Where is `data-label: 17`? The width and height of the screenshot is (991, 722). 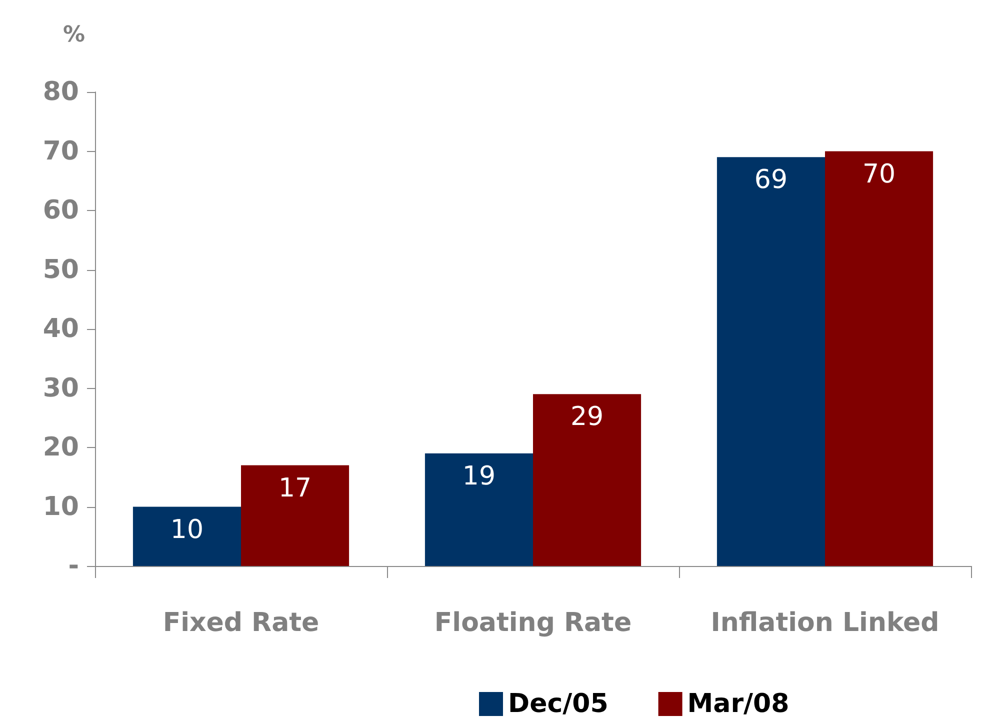
data-label: 17 is located at coordinates (295, 488).